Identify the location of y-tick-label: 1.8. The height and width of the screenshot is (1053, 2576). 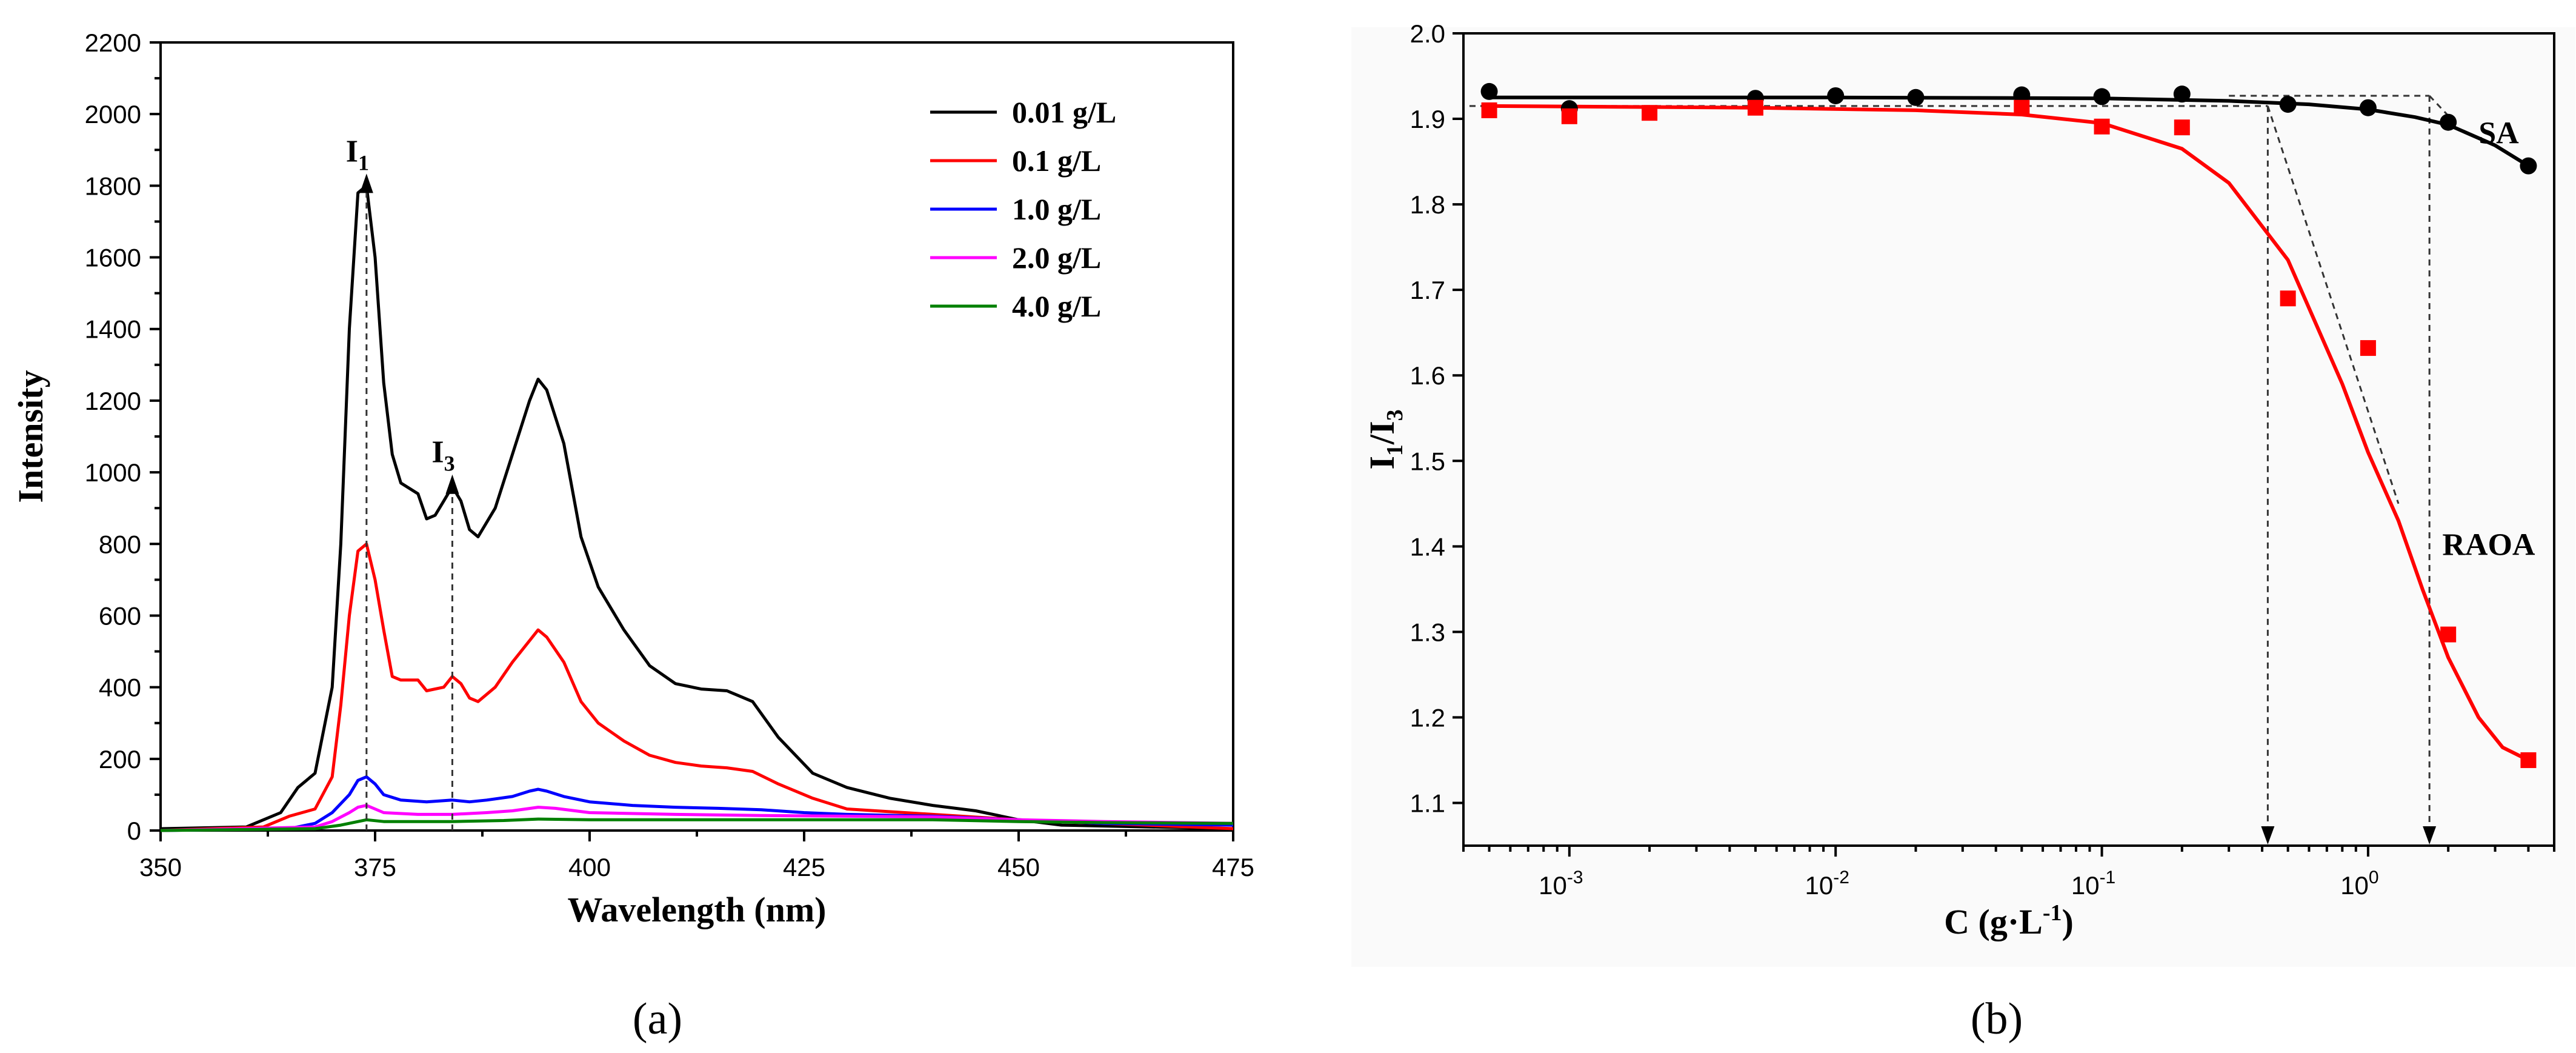
(1427, 204).